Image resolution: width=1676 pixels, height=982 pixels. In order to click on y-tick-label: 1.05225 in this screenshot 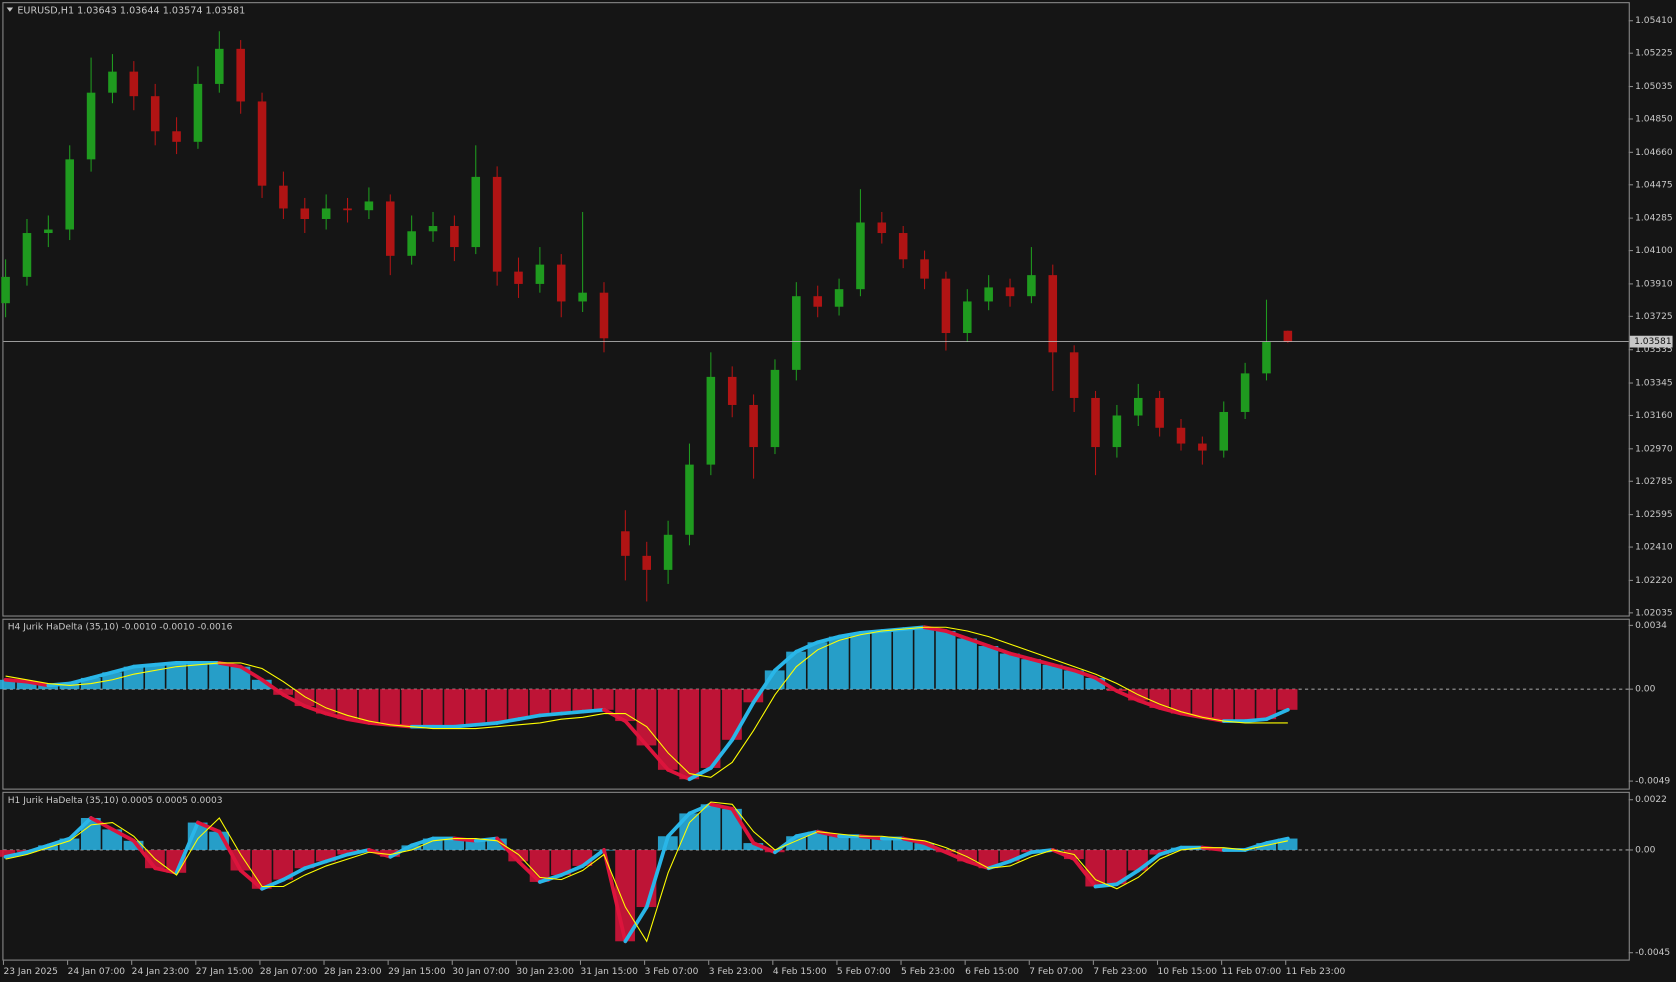, I will do `click(1654, 54)`.